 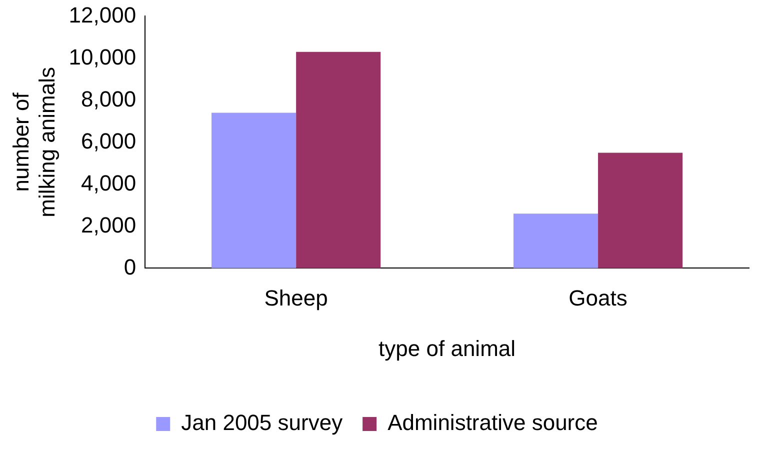 I want to click on x-axis-title: type of animal, so click(x=447, y=348).